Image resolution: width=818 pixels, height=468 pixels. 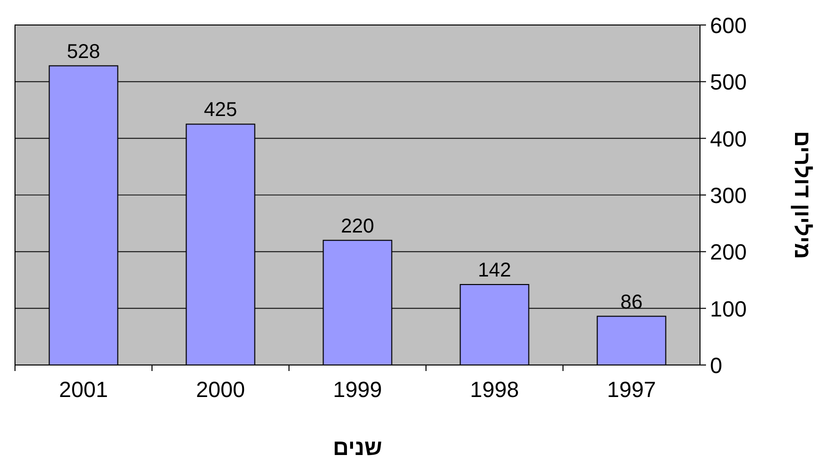 I want to click on data-label: 220, so click(x=357, y=226).